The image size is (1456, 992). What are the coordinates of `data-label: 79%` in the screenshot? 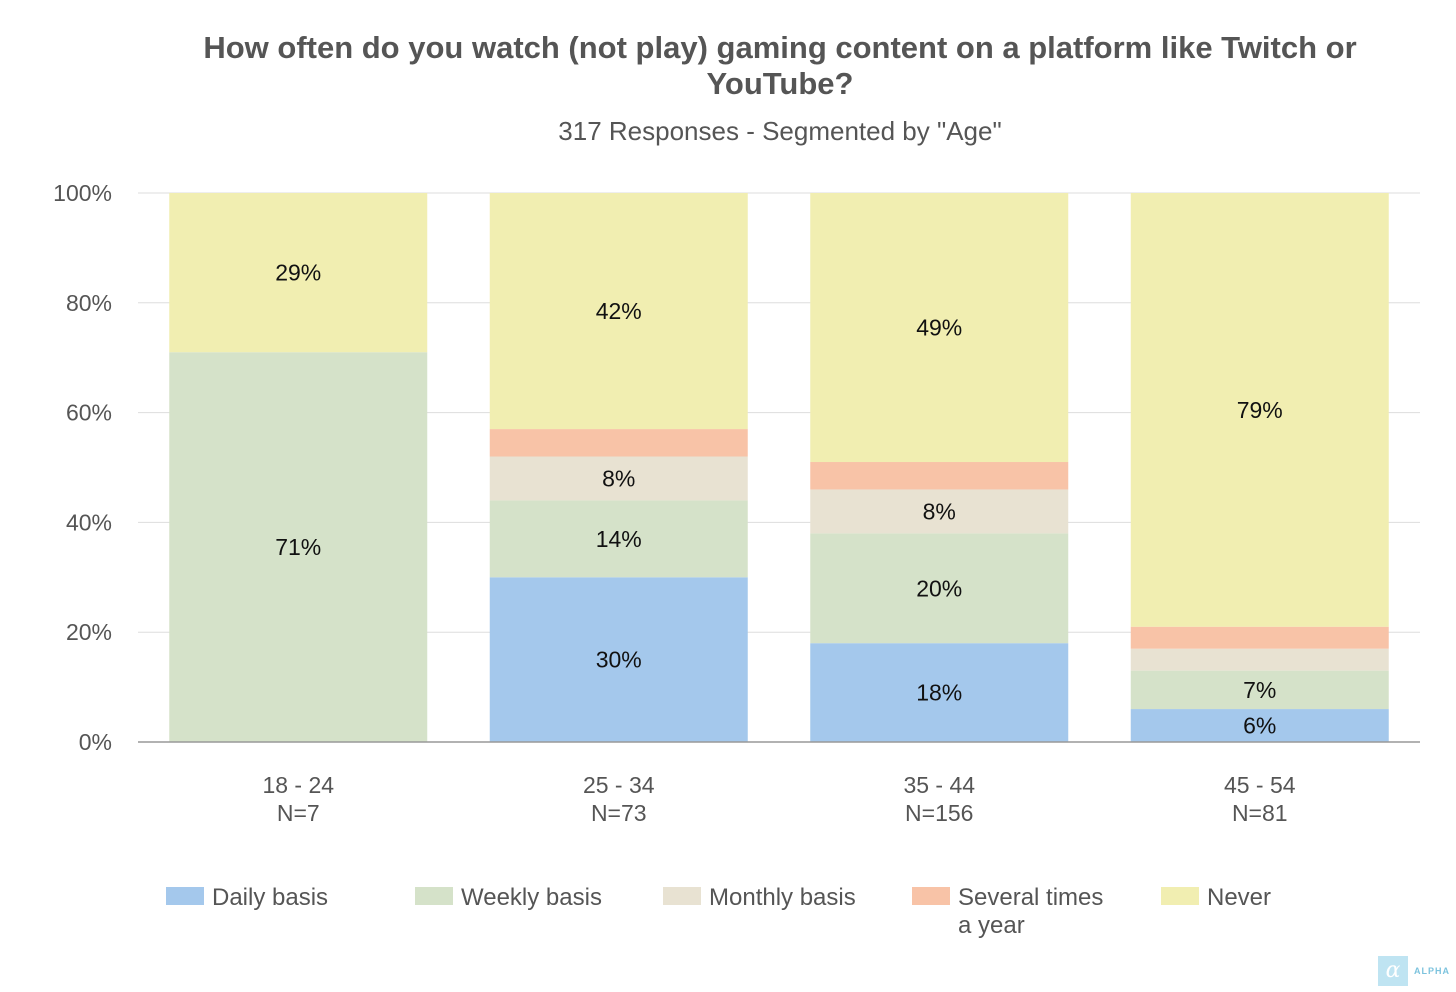 It's located at (1260, 410).